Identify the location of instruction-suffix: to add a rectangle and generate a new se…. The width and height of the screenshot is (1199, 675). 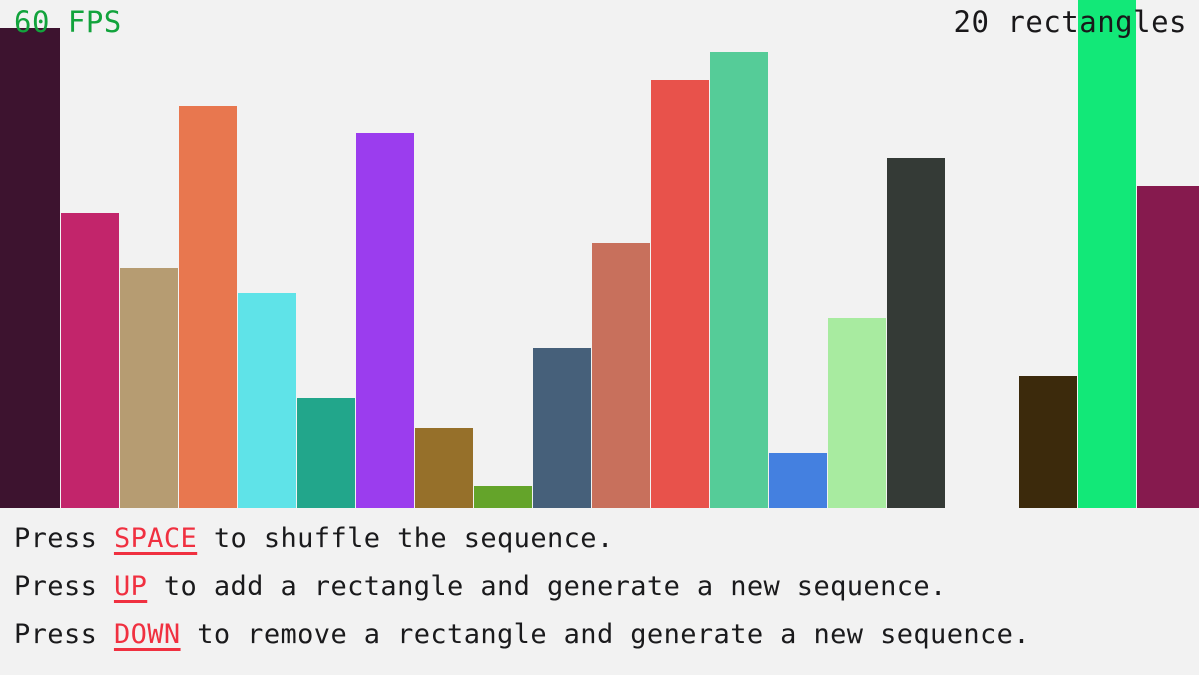
(547, 586).